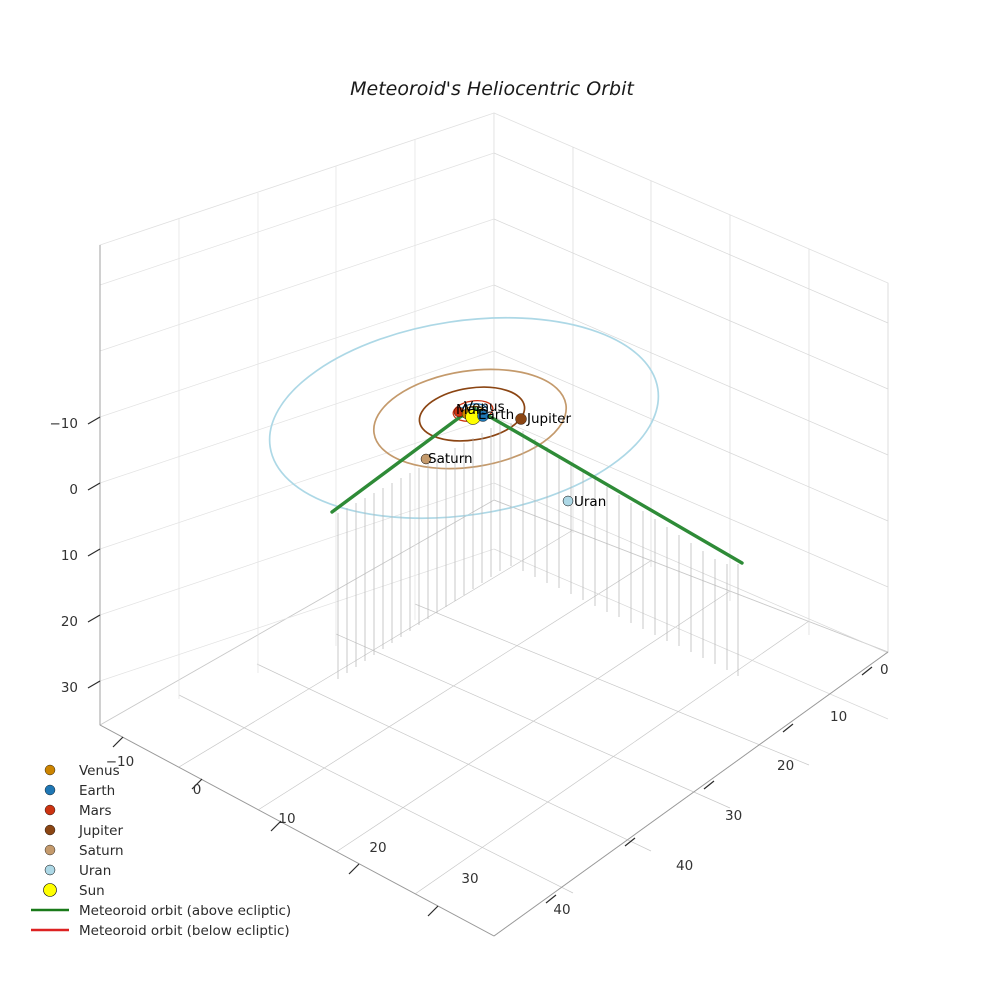 Image resolution: width=984 pixels, height=984 pixels. What do you see at coordinates (884, 670) in the screenshot?
I see `y-tick-label: 0` at bounding box center [884, 670].